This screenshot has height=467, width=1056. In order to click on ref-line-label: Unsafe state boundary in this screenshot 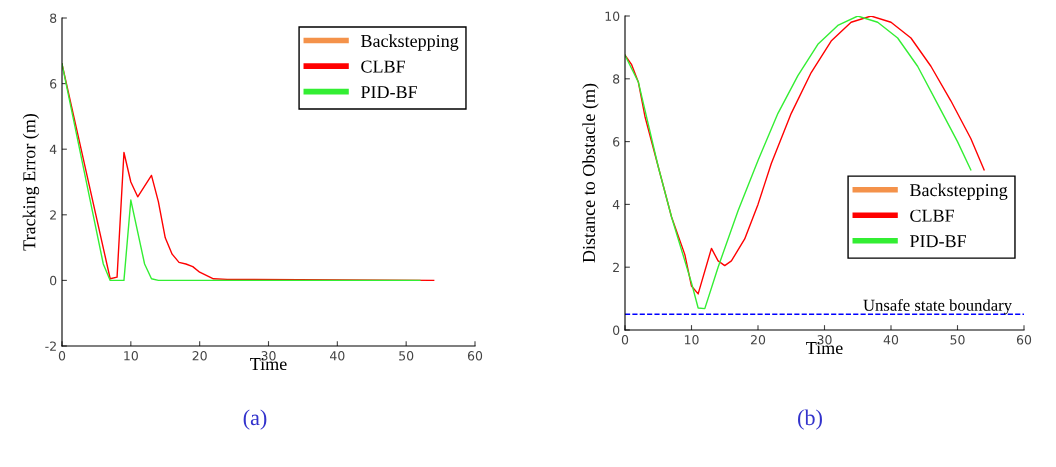, I will do `click(937, 306)`.